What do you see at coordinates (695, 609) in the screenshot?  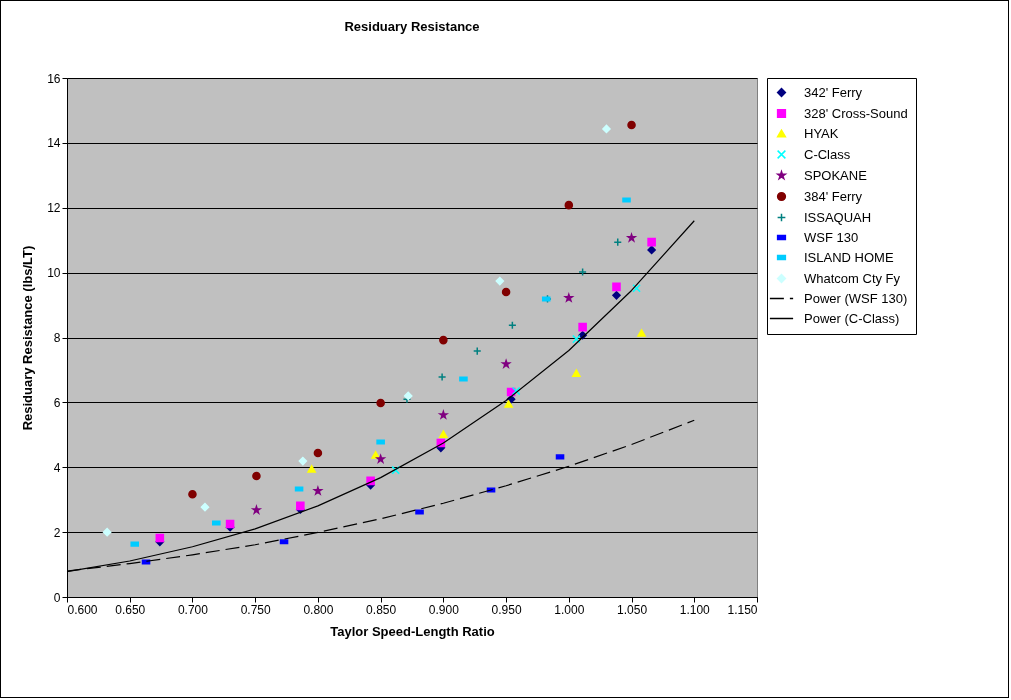 I see `x-tick-label: 1.100` at bounding box center [695, 609].